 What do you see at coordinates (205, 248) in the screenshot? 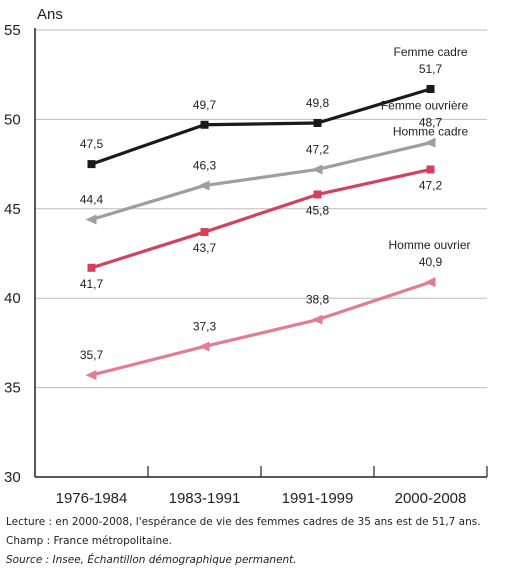
I see `data-label: 43,7` at bounding box center [205, 248].